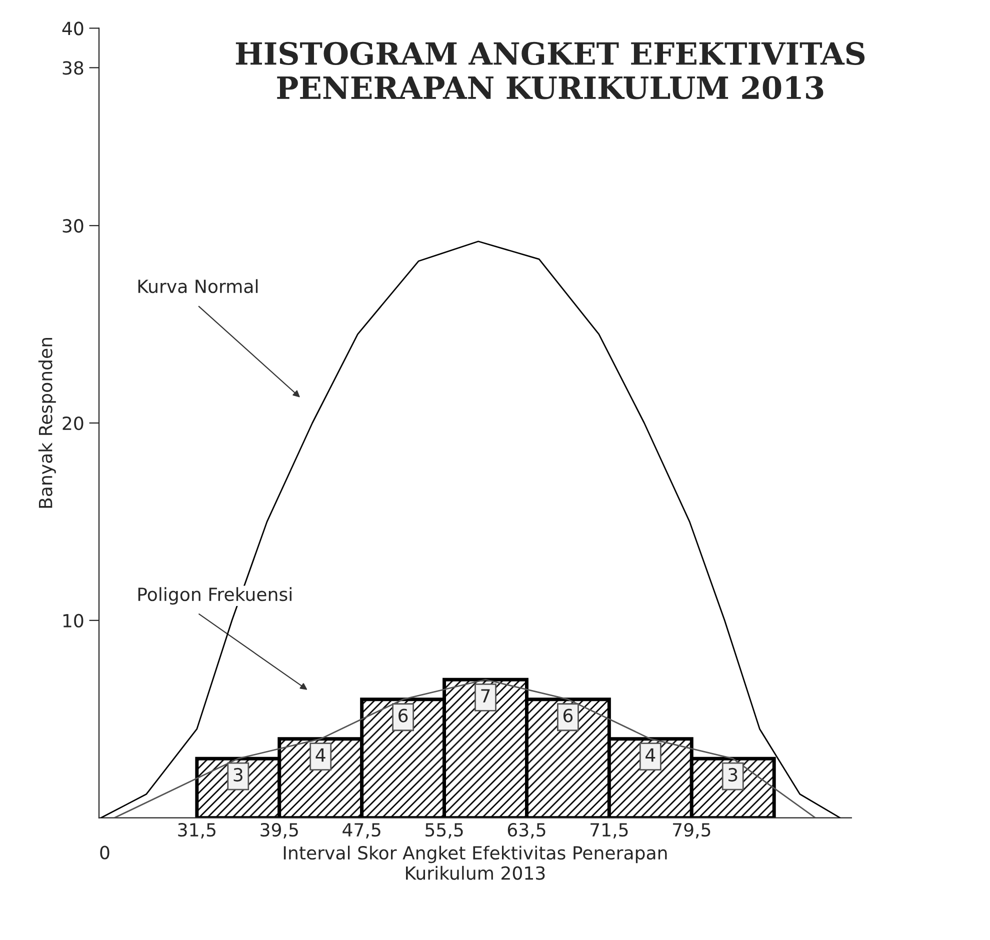 The image size is (990, 940). Describe the element at coordinates (691, 830) in the screenshot. I see `x-tick-label: 79,5` at that location.